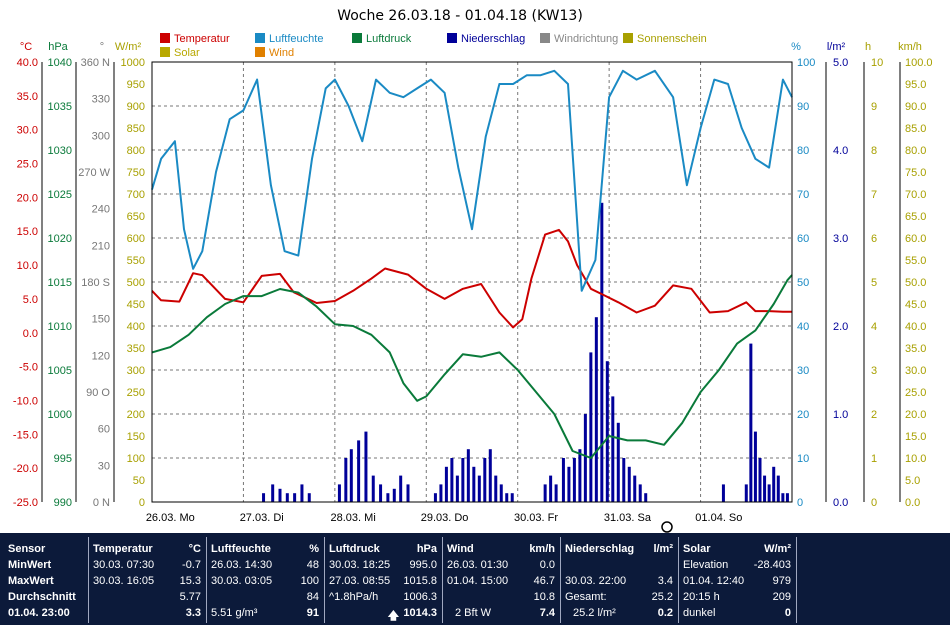 The image size is (950, 626). I want to click on pressure-axis-tick-label: 990, so click(63, 503).